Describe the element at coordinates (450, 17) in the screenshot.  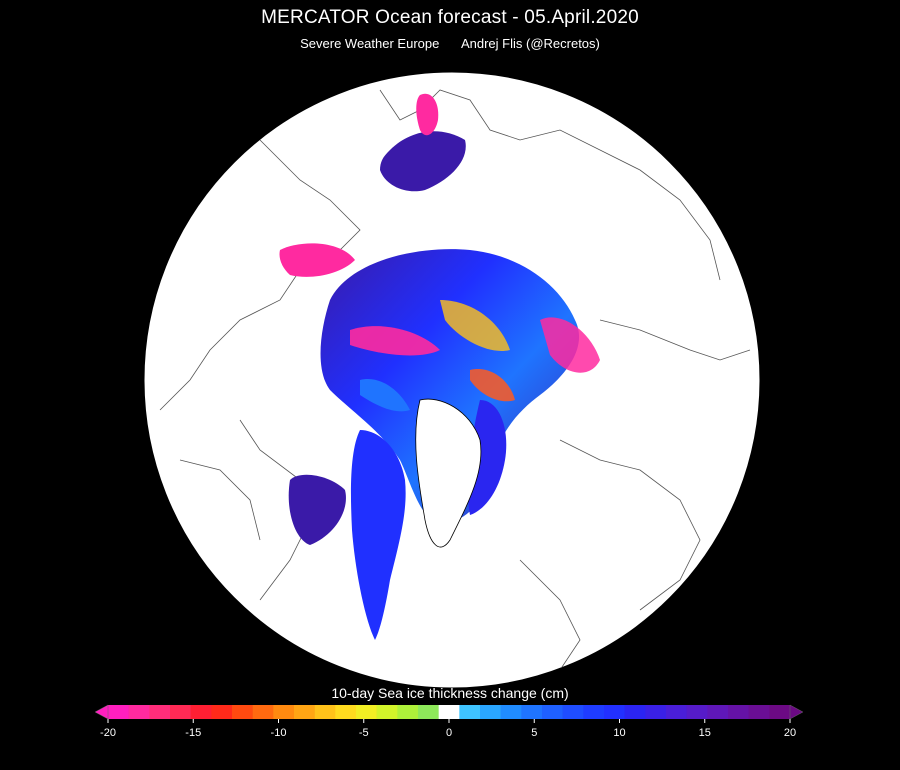
I see `map-title: MERCATOR Ocean forecast - 05.April.2020` at that location.